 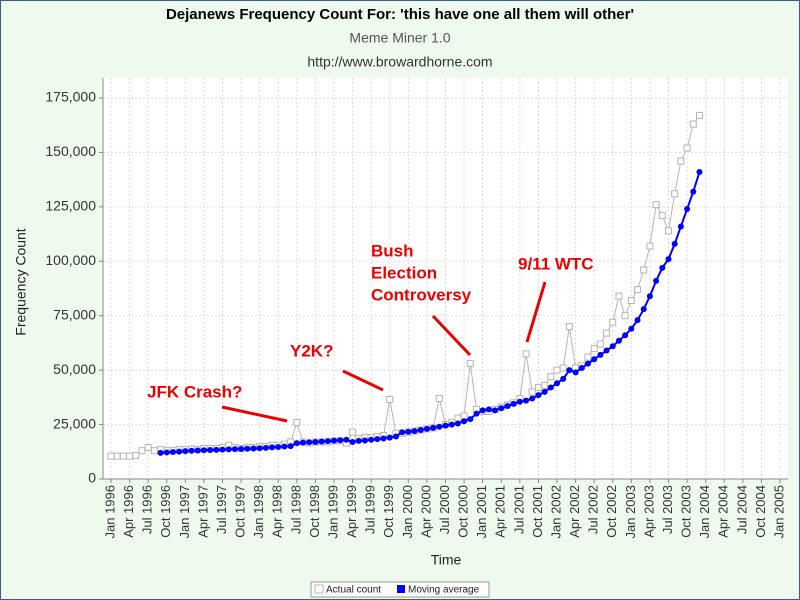 What do you see at coordinates (593, 509) in the screenshot?
I see `x-tick-label: Jul 2002` at bounding box center [593, 509].